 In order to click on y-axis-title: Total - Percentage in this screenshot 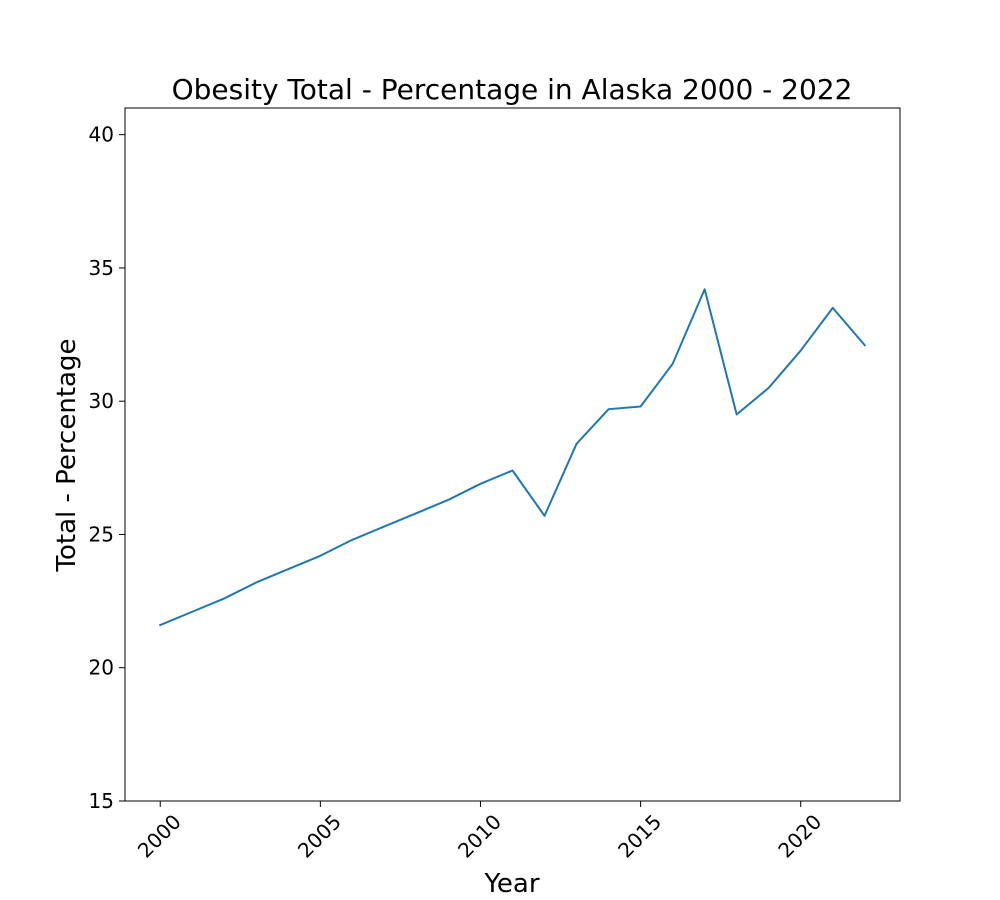, I will do `click(67, 456)`.